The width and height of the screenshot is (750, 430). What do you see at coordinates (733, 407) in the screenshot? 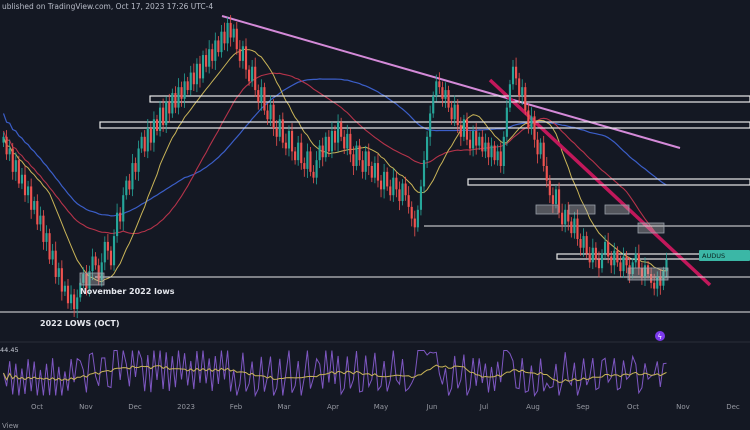
I see `x-tick-label: Dec` at bounding box center [733, 407].